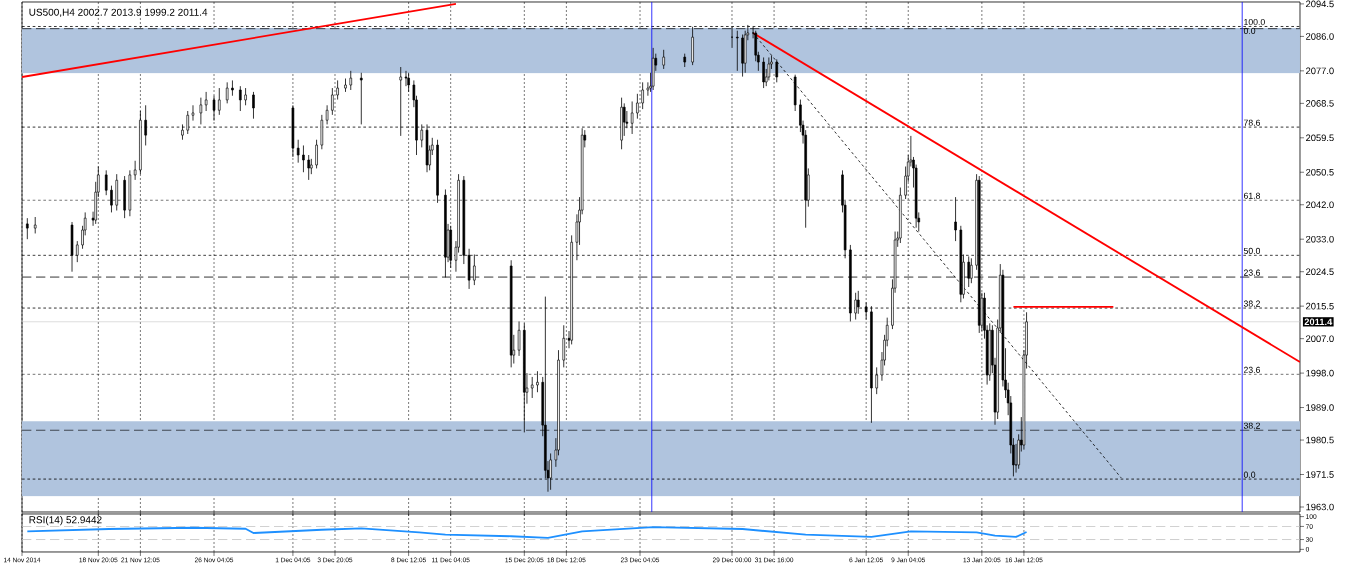 Image resolution: width=1346 pixels, height=570 pixels. Describe the element at coordinates (1320, 373) in the screenshot. I see `y-tick-label: 1998.0` at that location.